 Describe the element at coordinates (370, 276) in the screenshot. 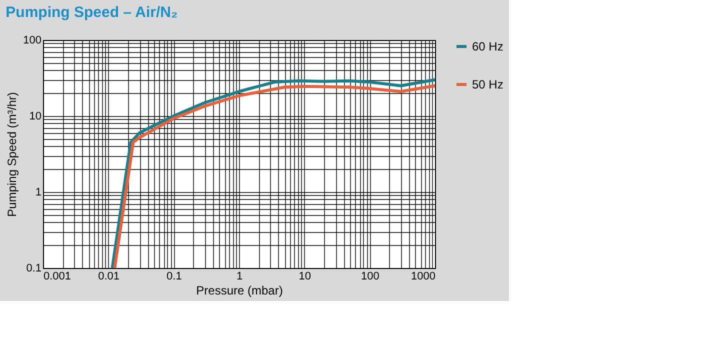

I see `x-tick-label: 100` at that location.